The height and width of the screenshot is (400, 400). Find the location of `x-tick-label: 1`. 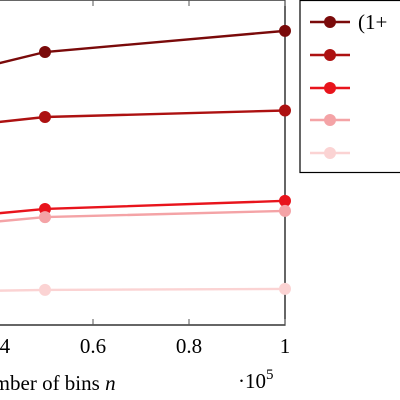

x-tick-label: 1 is located at coordinates (285, 346).